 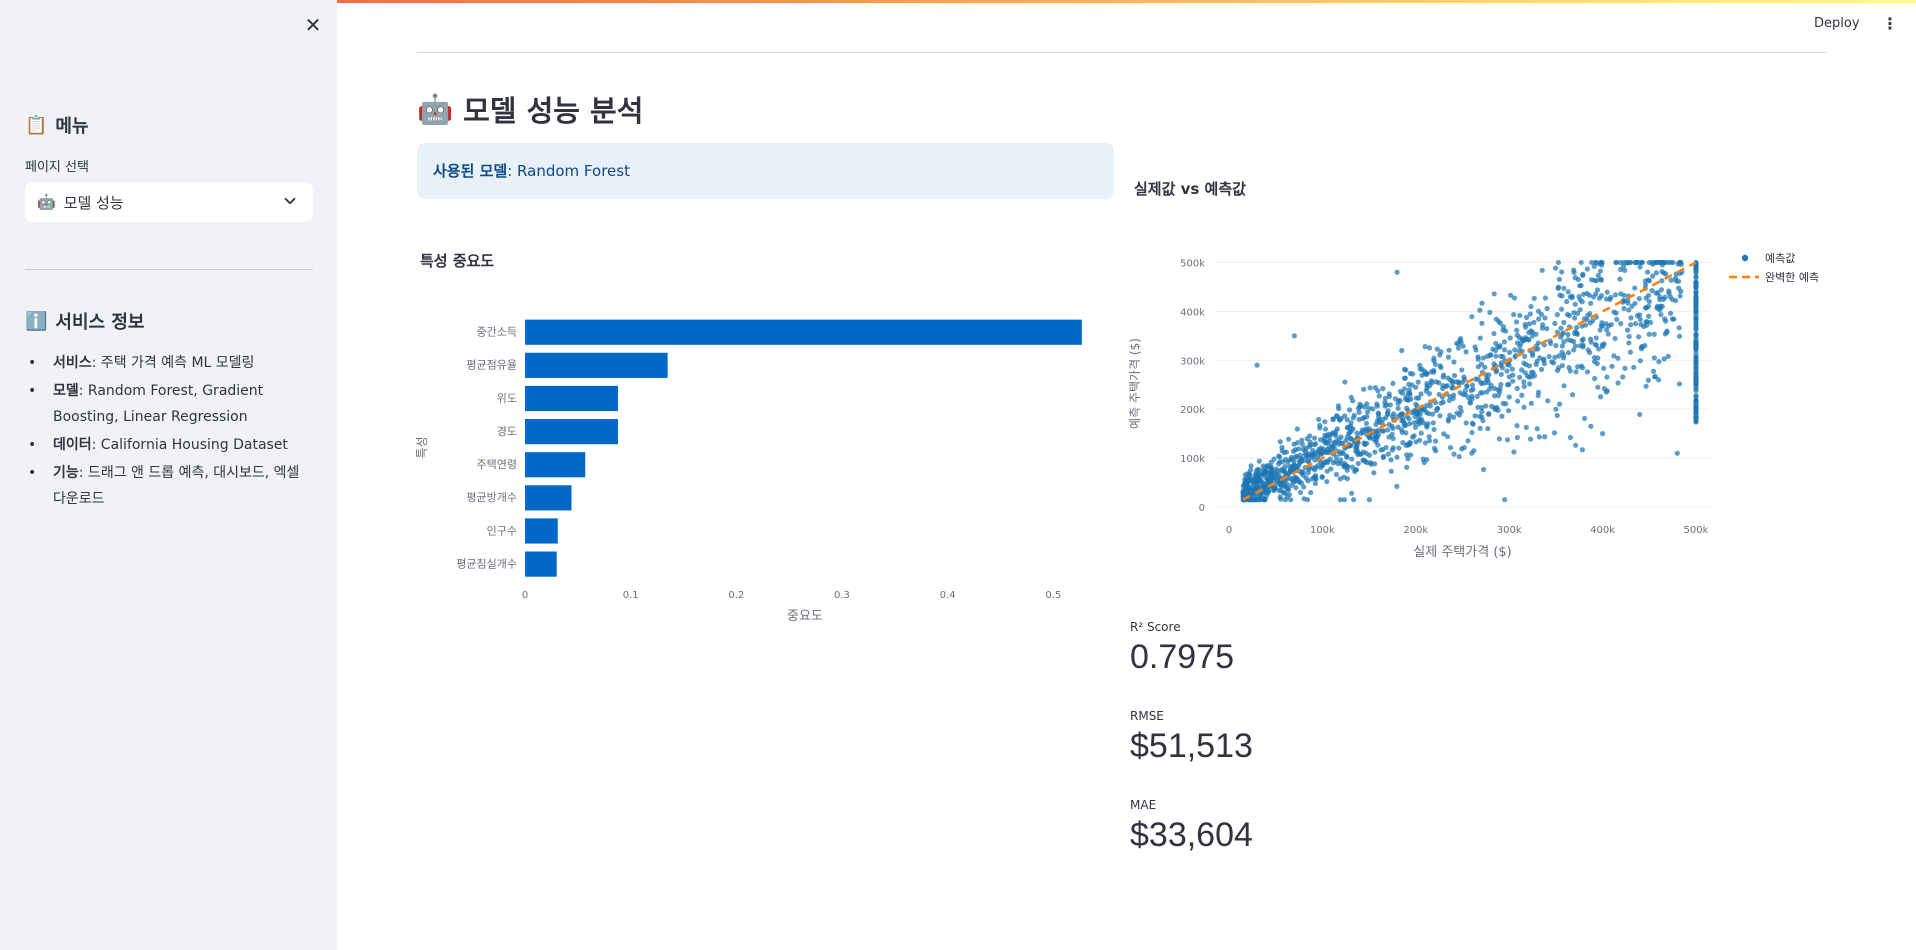 What do you see at coordinates (470, 171) in the screenshot?
I see `model-label: 사용된 모델` at bounding box center [470, 171].